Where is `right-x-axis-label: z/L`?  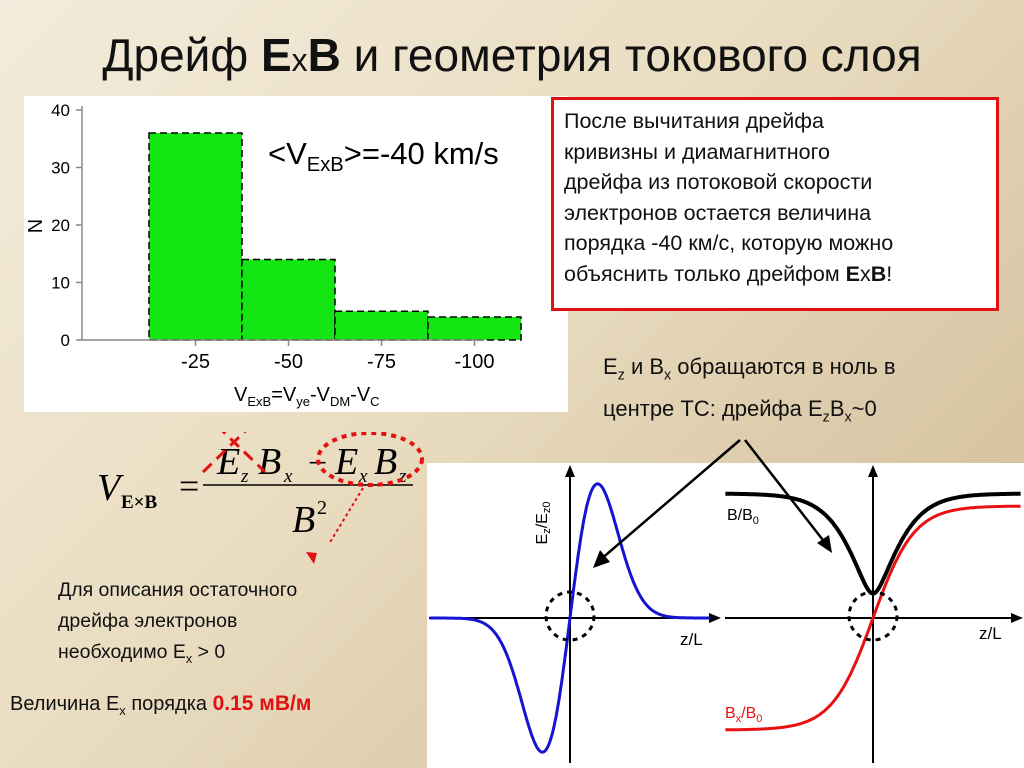
right-x-axis-label: z/L is located at coordinates (990, 633).